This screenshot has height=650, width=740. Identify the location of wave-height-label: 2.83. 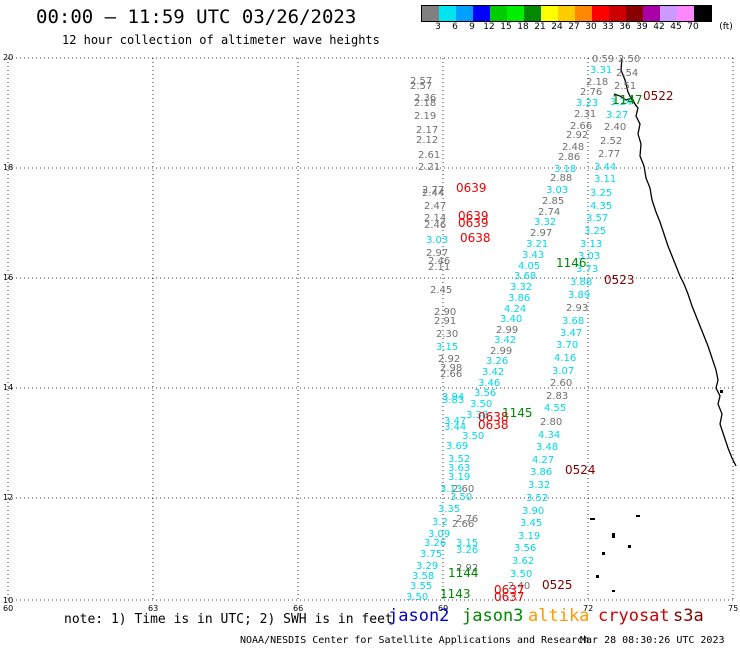
(557, 396).